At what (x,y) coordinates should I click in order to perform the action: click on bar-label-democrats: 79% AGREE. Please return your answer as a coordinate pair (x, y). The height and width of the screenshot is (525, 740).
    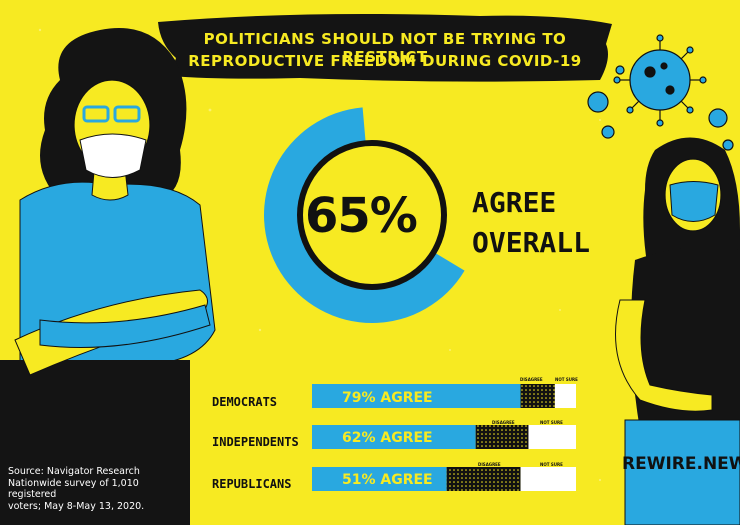
    Looking at the image, I should click on (387, 398).